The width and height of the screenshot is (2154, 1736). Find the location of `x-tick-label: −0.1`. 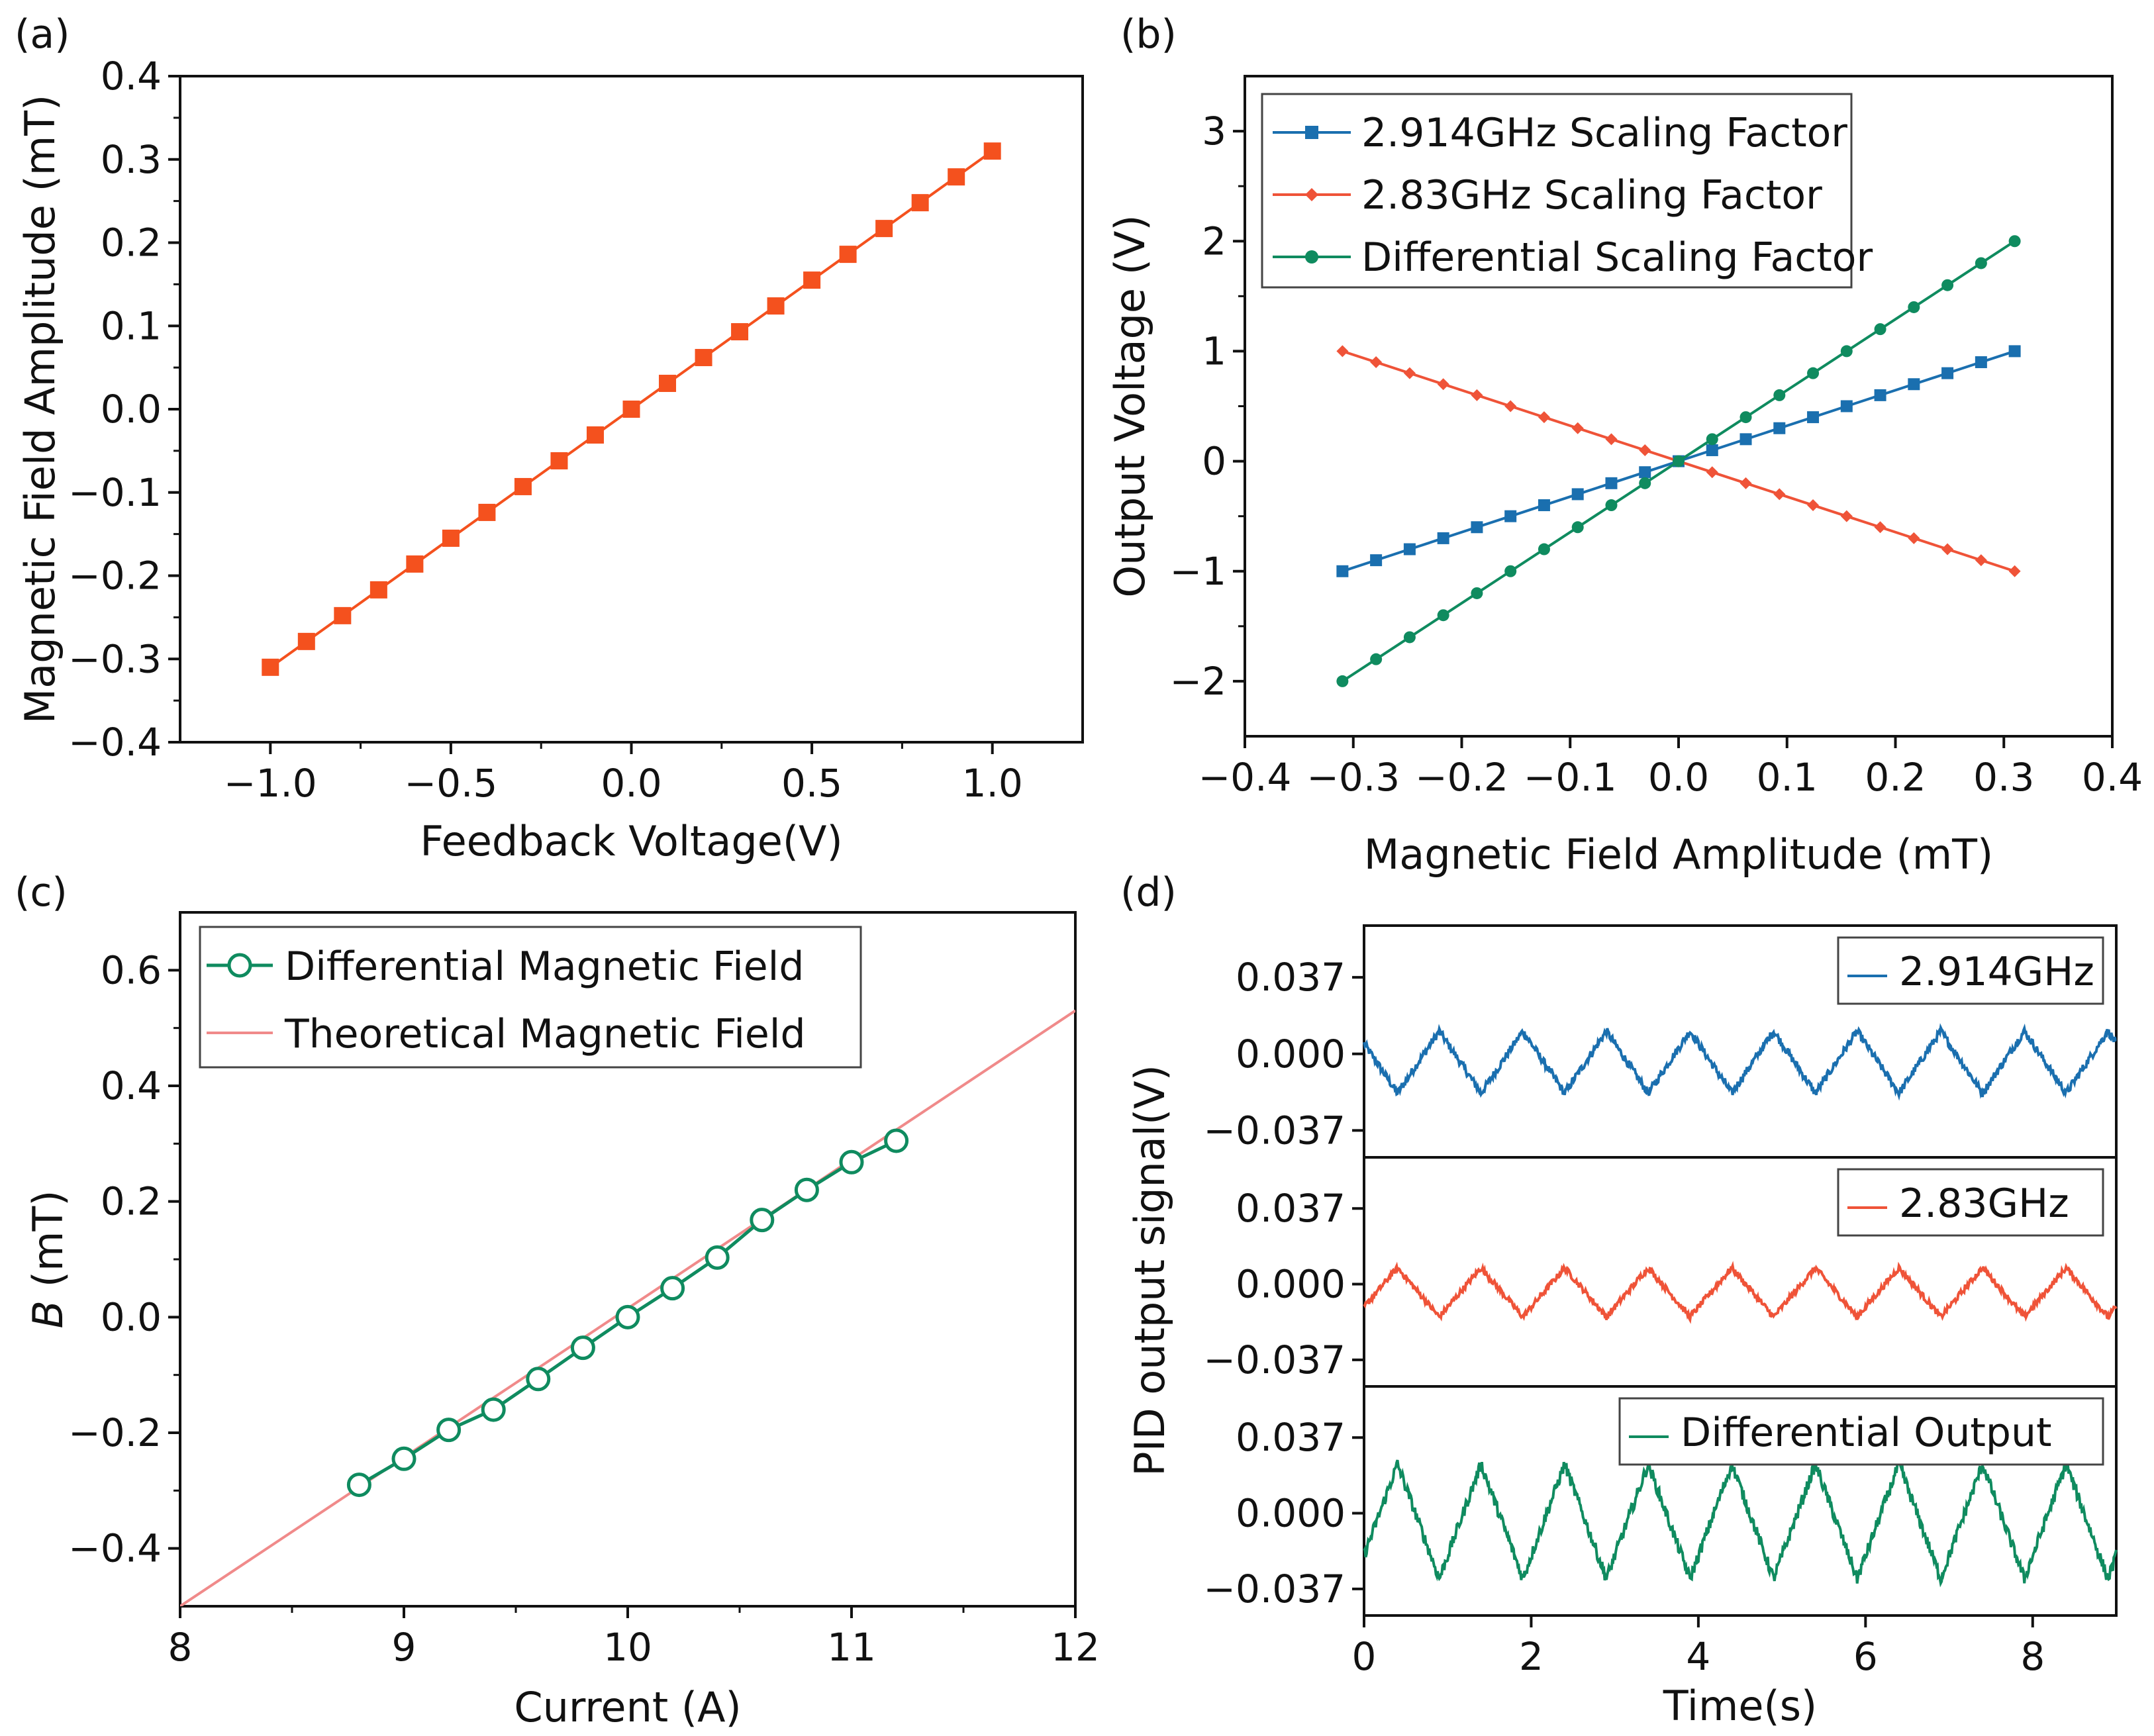

x-tick-label: −0.1 is located at coordinates (1570, 777).